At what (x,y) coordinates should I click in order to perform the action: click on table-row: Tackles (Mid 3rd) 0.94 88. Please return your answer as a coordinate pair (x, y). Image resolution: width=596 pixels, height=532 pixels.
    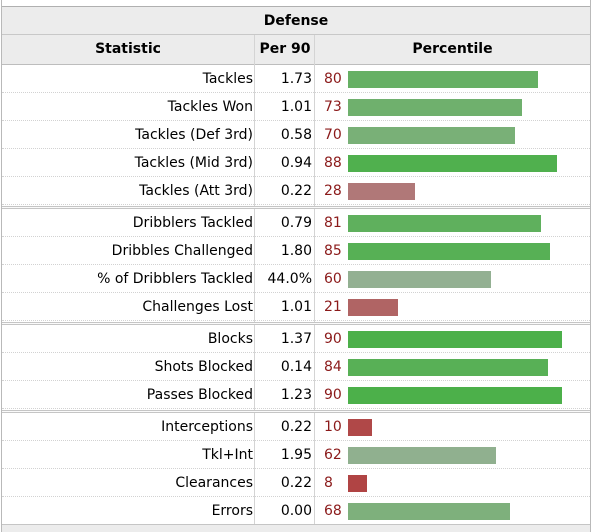
    Looking at the image, I should click on (296, 163).